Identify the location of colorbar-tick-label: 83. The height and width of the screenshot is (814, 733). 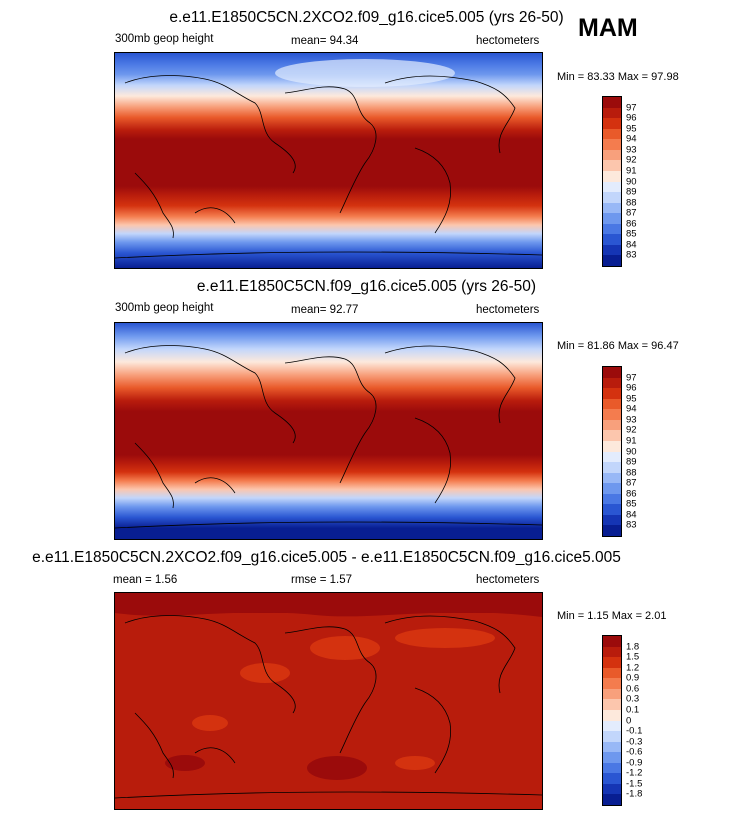
(631, 525).